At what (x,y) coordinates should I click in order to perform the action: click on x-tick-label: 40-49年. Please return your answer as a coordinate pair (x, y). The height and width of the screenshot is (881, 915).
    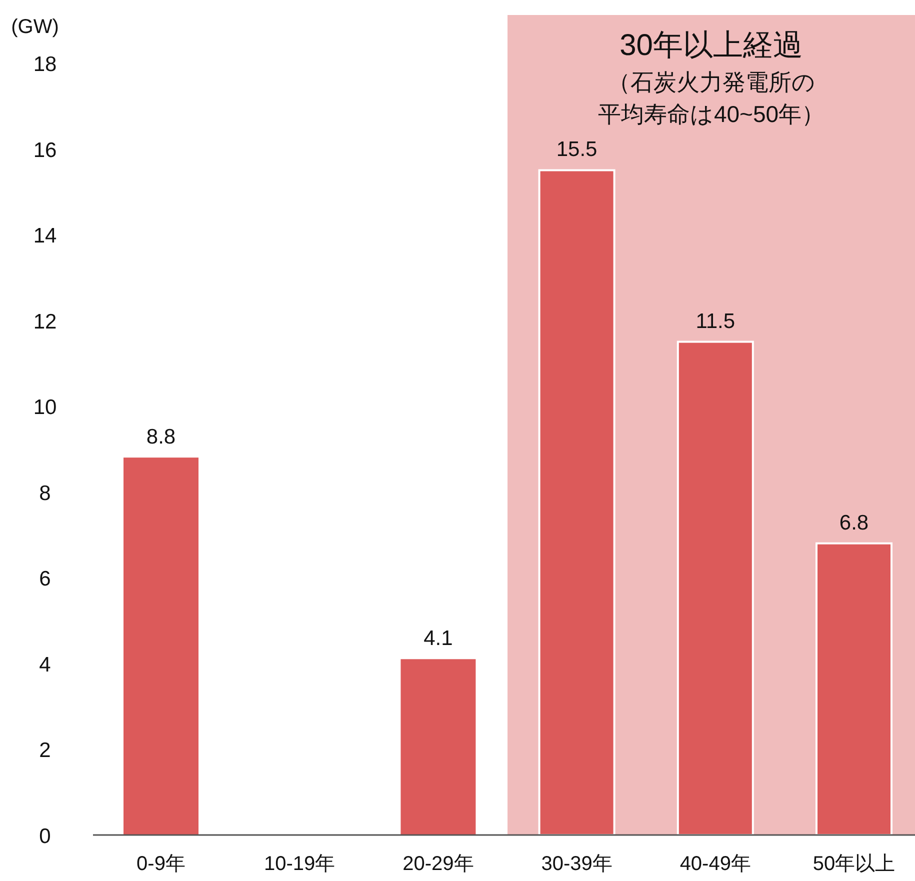
    Looking at the image, I should click on (715, 864).